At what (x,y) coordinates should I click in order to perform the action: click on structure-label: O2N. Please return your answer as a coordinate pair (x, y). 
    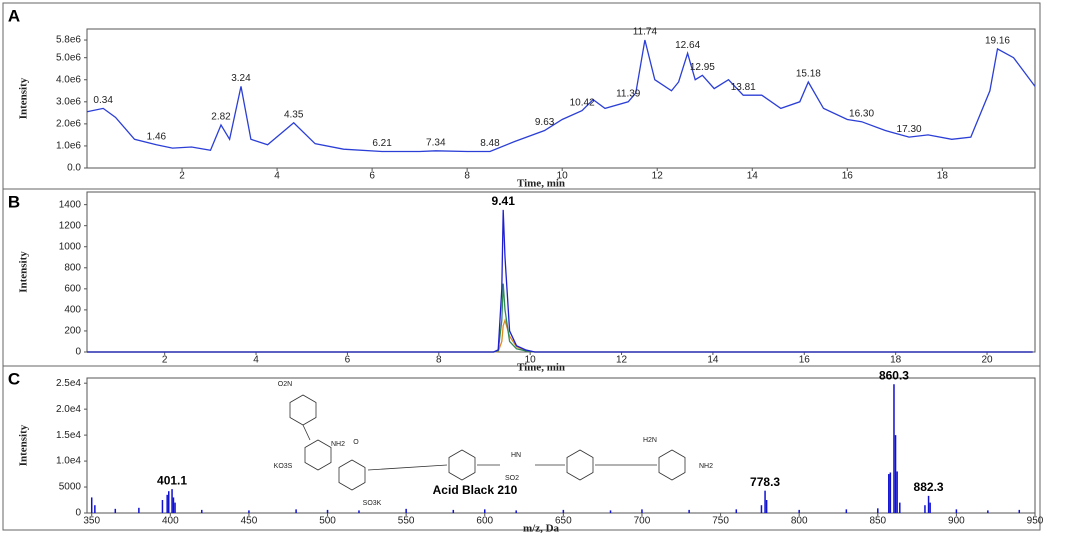
    Looking at the image, I should click on (285, 384).